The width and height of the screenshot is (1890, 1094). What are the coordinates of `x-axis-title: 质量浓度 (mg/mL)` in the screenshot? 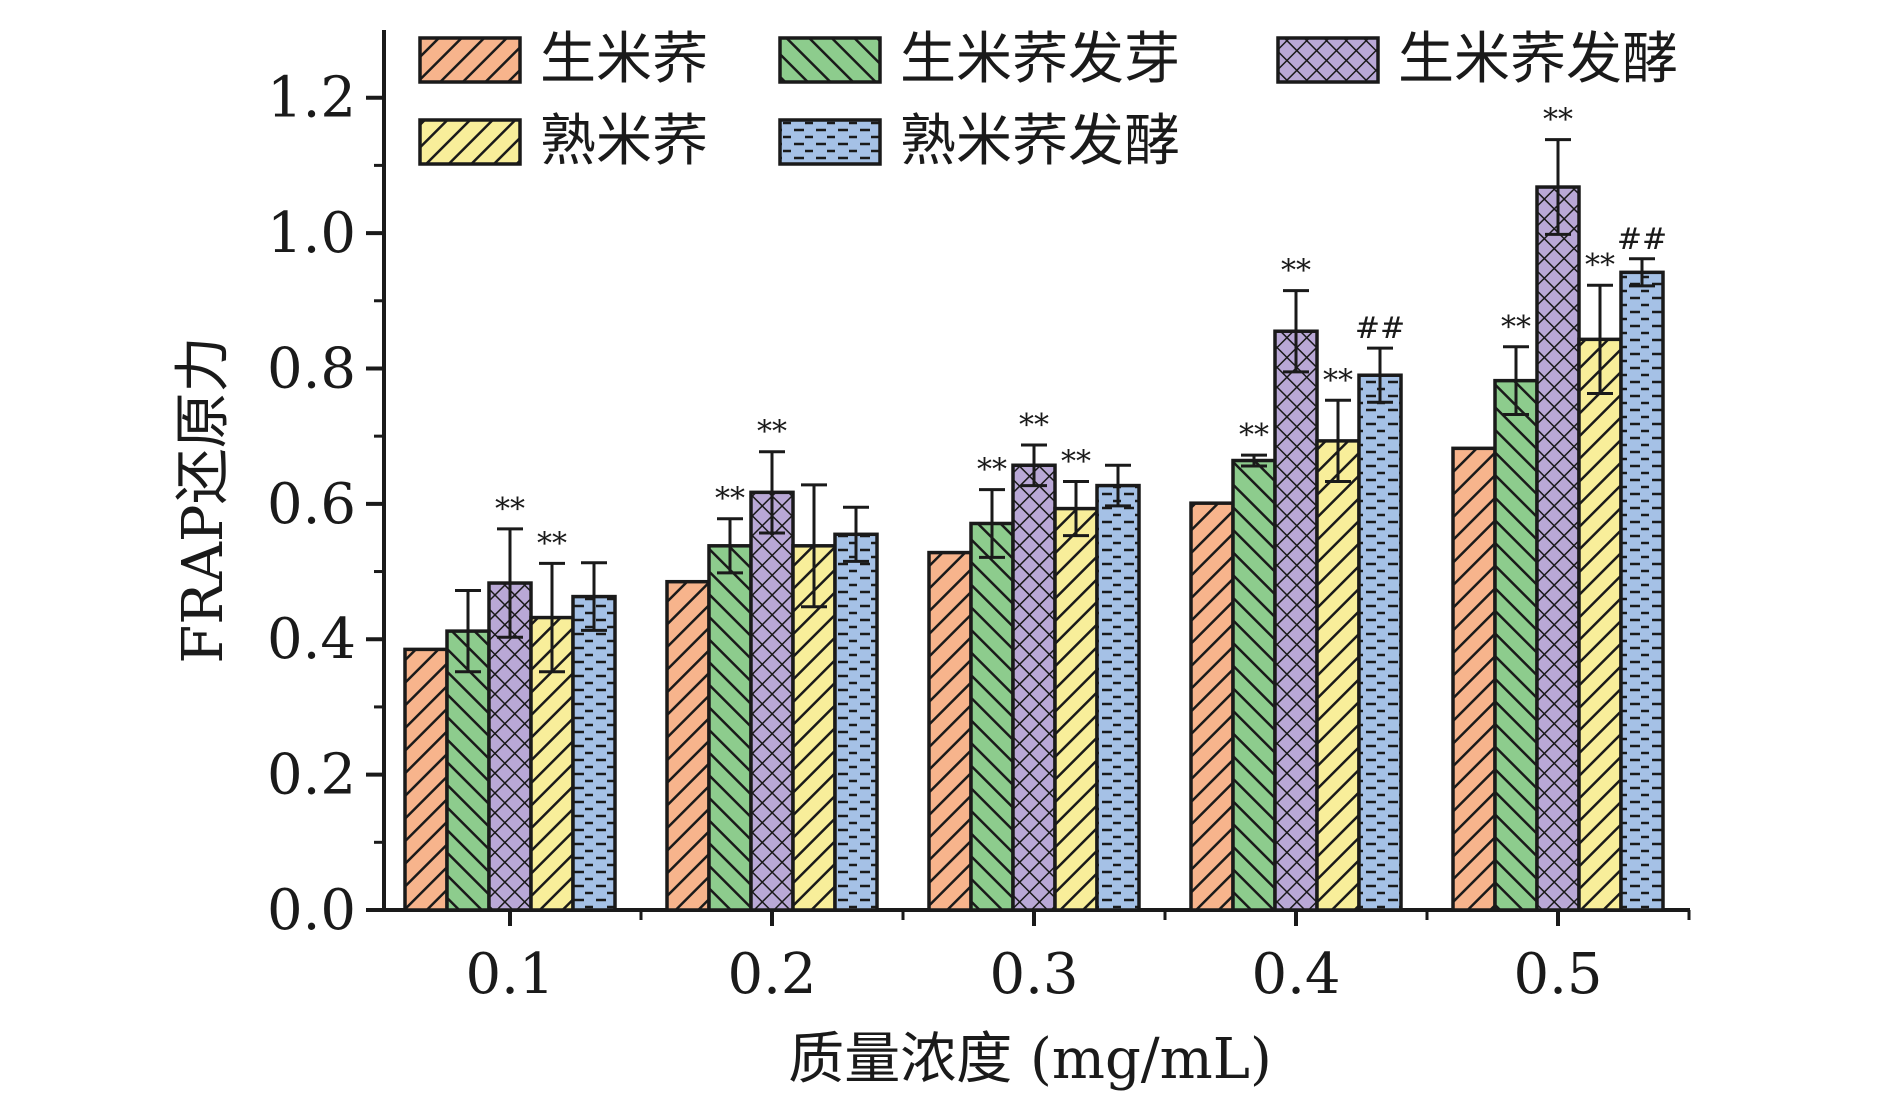 It's located at (1030, 1059).